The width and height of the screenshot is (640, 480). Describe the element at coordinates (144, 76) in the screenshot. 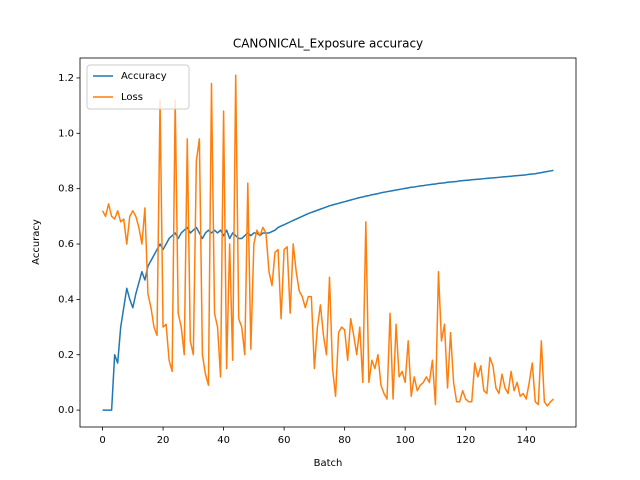

I see `legend-label: Accuracy` at that location.